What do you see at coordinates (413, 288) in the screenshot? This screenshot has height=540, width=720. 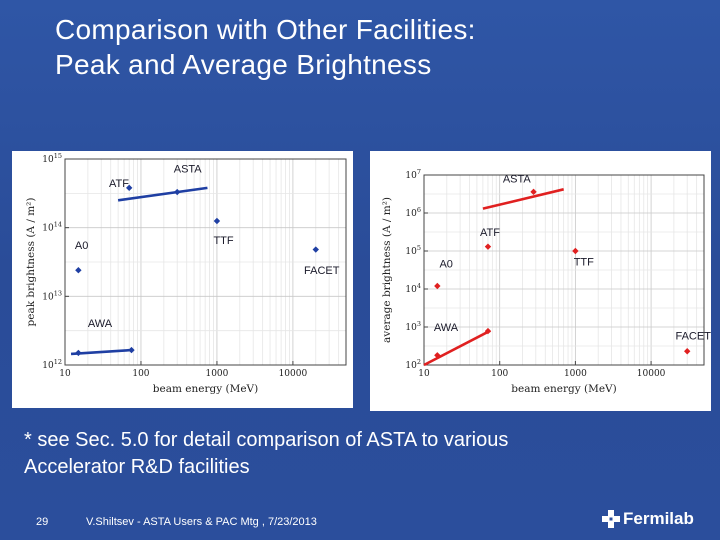 I see `chart-1-y-tick-label-2: 10⁴` at bounding box center [413, 288].